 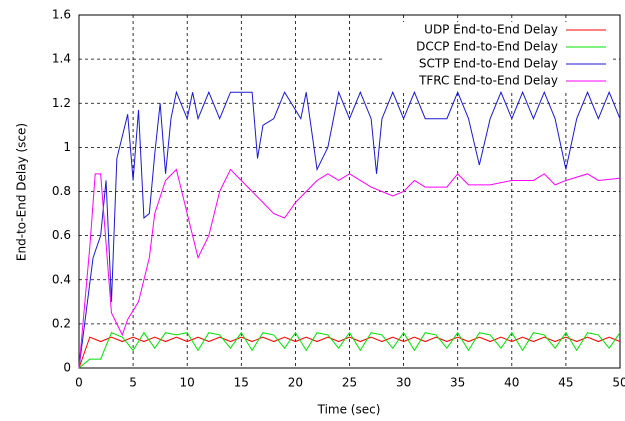 What do you see at coordinates (187, 383) in the screenshot?
I see `x-tick-label: 10` at bounding box center [187, 383].